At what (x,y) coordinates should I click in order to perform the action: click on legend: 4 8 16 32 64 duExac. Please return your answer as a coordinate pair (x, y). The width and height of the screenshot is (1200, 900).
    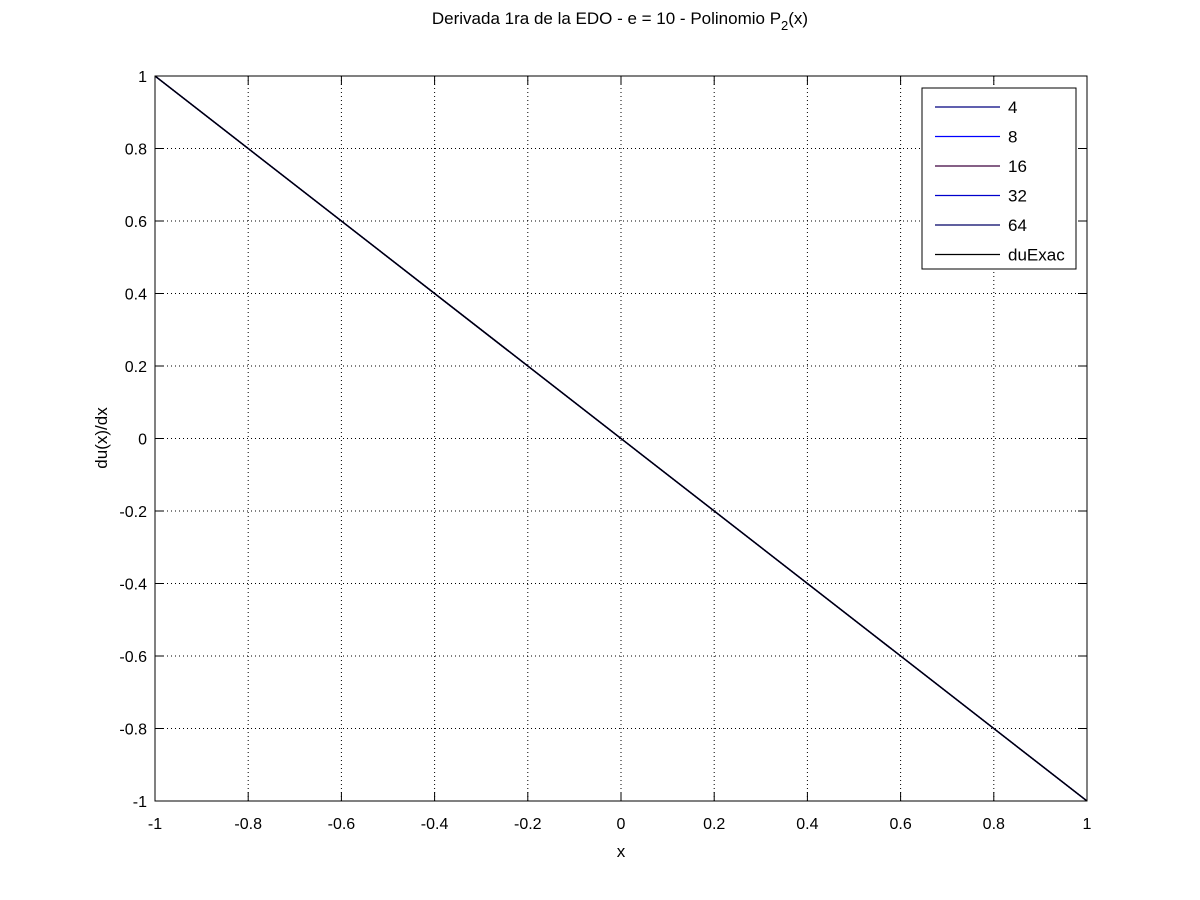
    Looking at the image, I should click on (999, 178).